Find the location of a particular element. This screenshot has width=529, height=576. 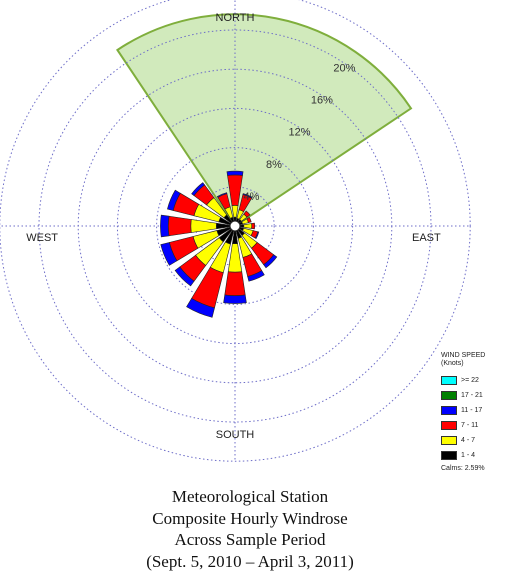

caption-line: (Sept. 5, 2010 – April 3, 2011) is located at coordinates (250, 561).